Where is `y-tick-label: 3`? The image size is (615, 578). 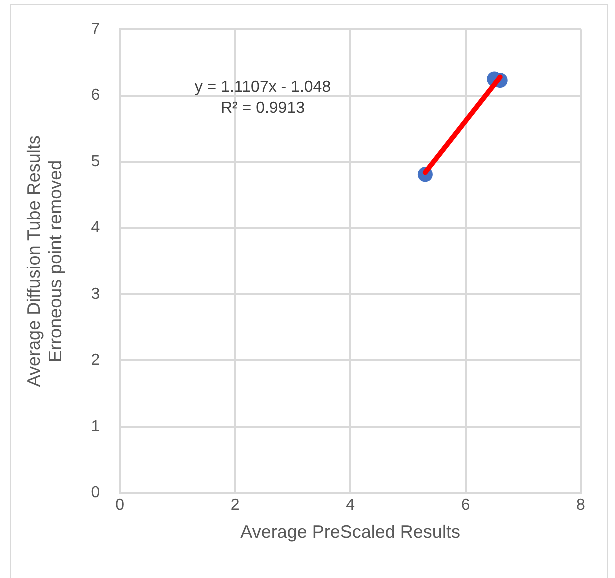 y-tick-label: 3 is located at coordinates (95, 294).